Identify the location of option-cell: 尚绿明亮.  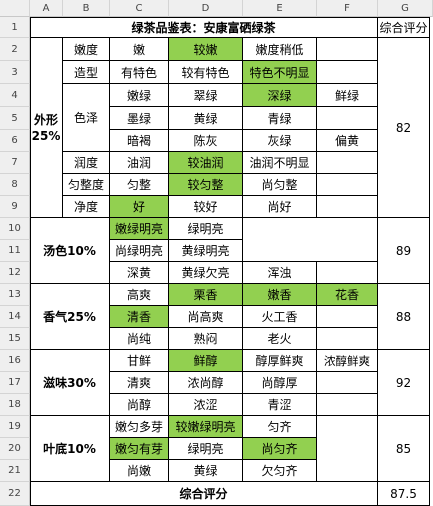
(139, 251).